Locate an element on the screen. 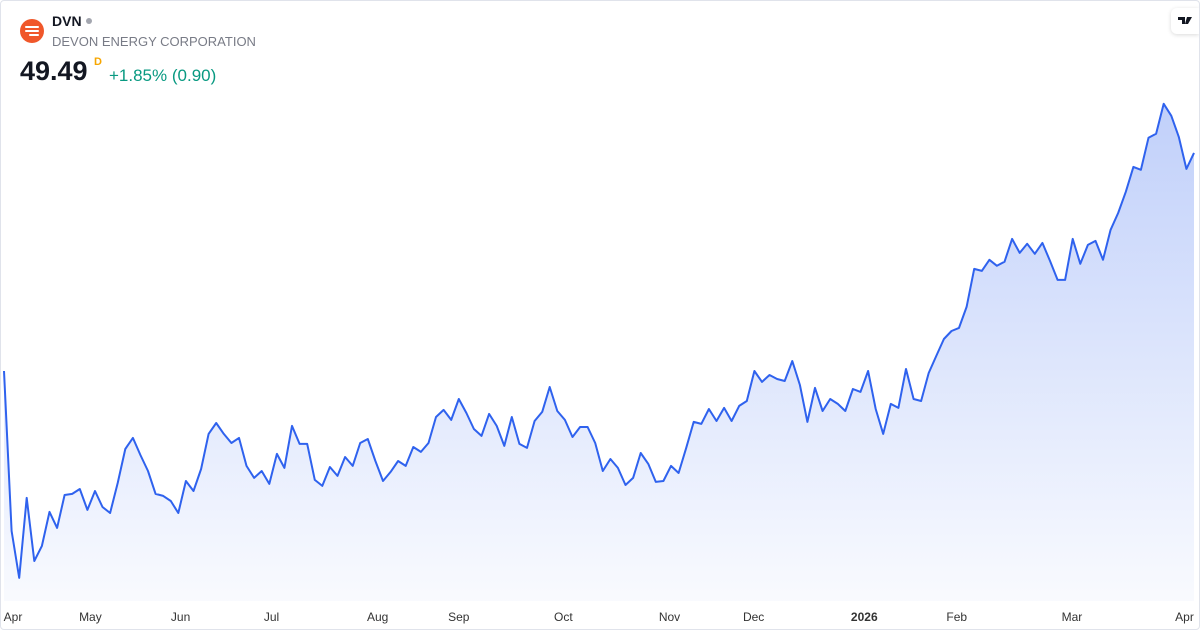 This screenshot has width=1200, height=630. x-tick-label: Oct is located at coordinates (563, 617).